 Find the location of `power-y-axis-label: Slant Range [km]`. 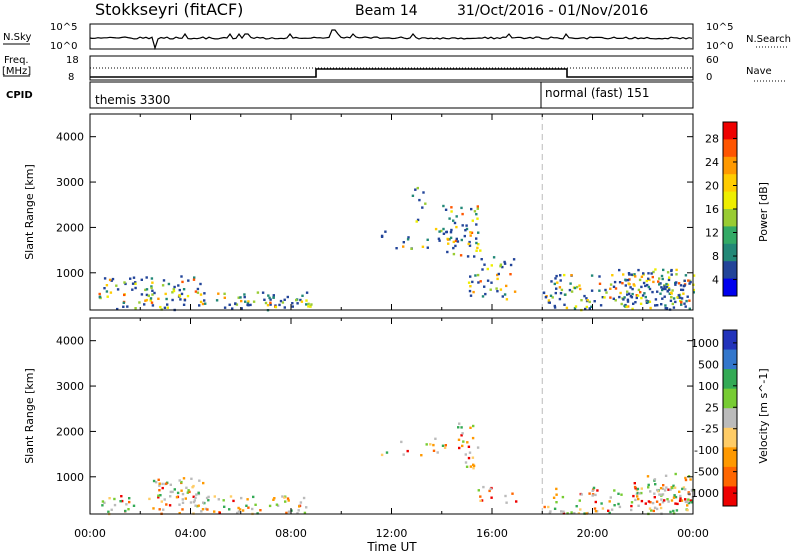

power-y-axis-label: Slant Range [km] is located at coordinates (29, 212).